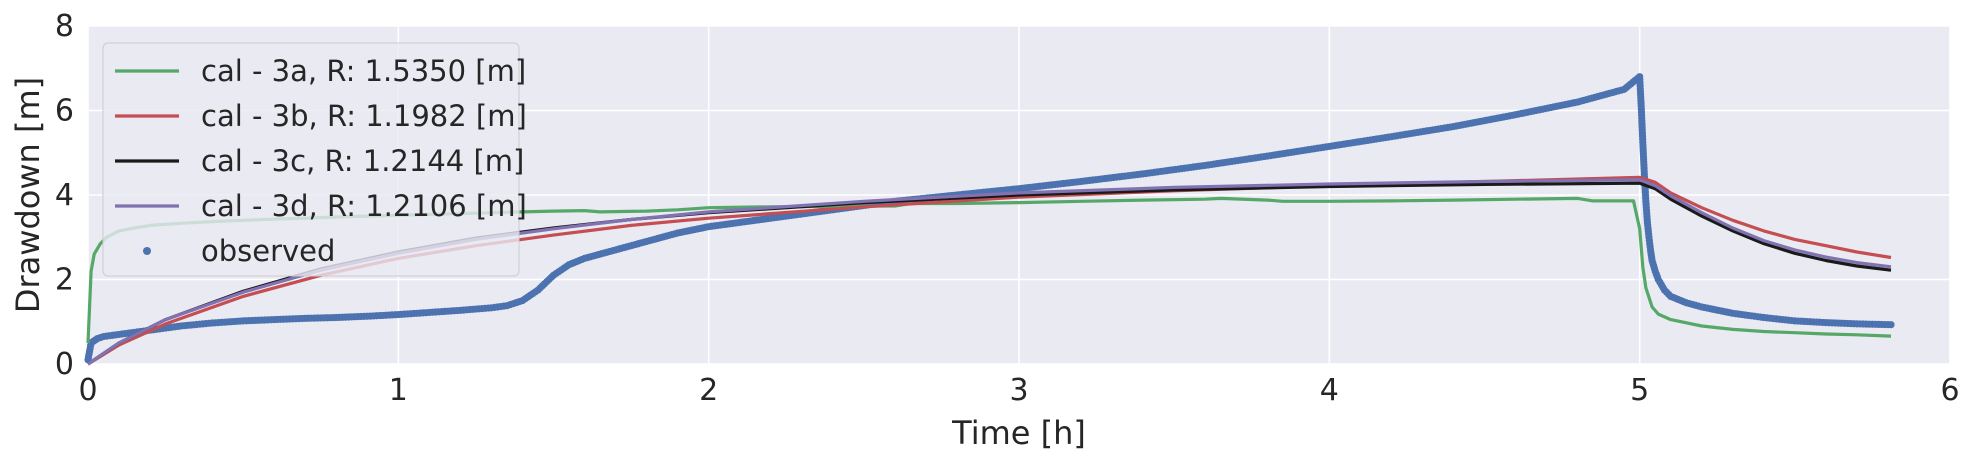 Image resolution: width=1969 pixels, height=464 pixels. What do you see at coordinates (398, 390) in the screenshot?
I see `x-tick-label: 1` at bounding box center [398, 390].